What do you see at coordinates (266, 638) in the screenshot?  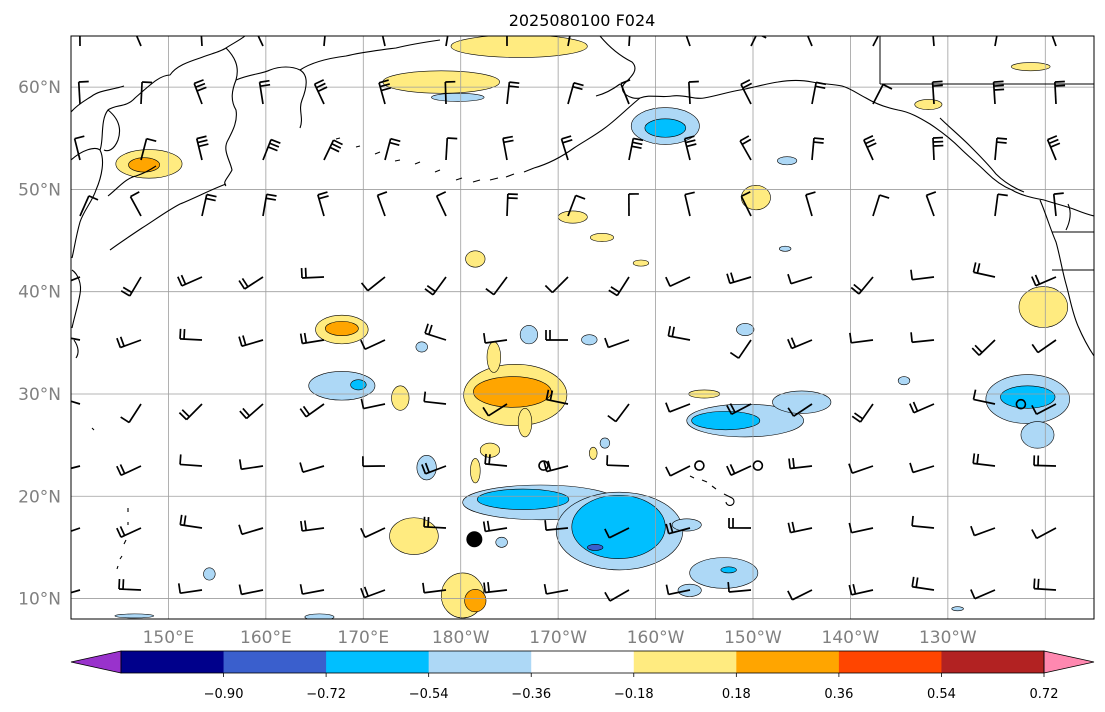 I see `x-tick-label: 160°E` at bounding box center [266, 638].